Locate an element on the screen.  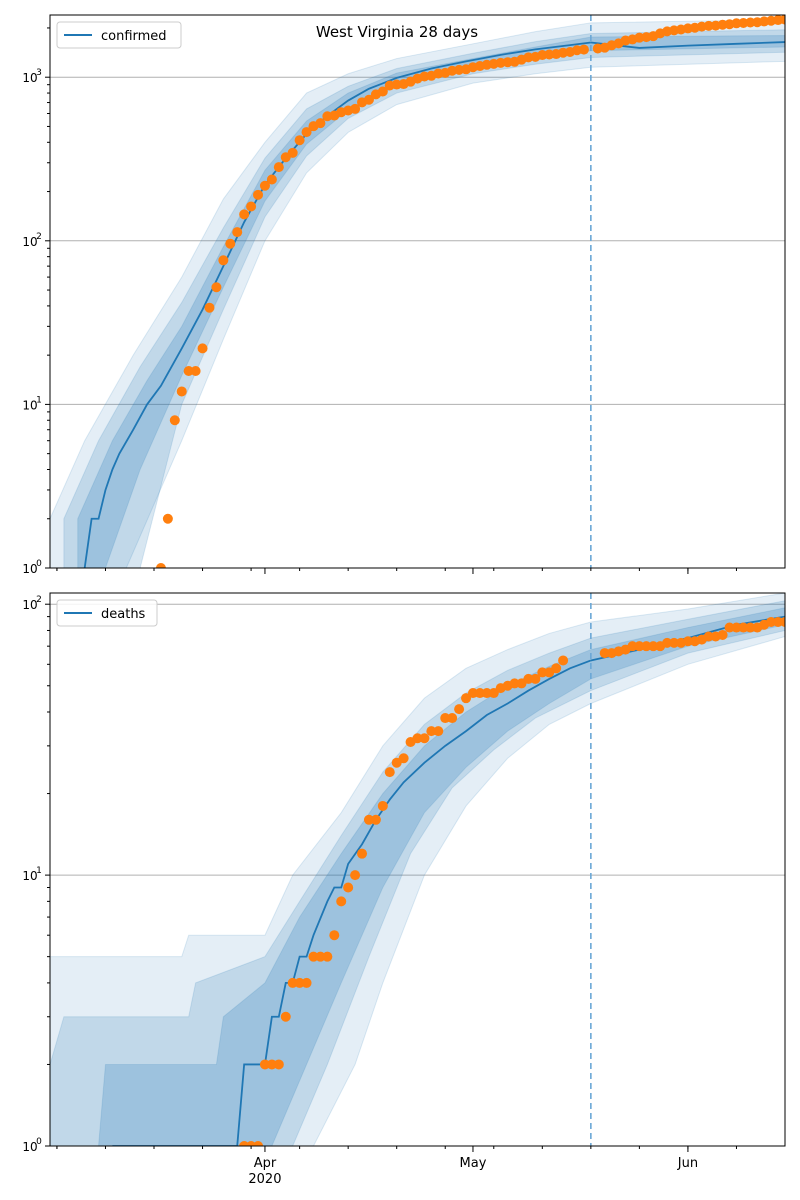
legend-label: deaths is located at coordinates (123, 614).